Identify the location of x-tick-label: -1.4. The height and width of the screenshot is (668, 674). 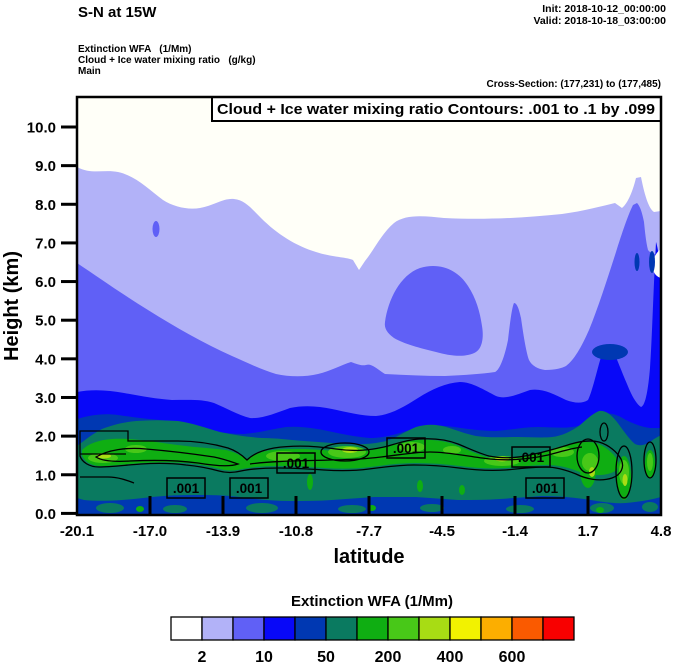
(515, 531).